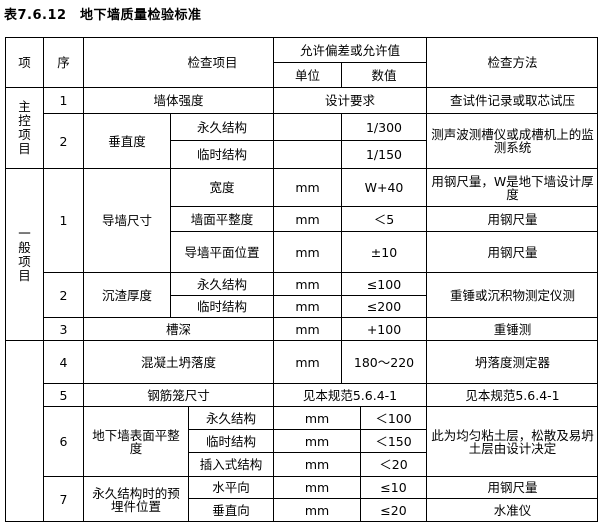 This screenshot has width=602, height=528. What do you see at coordinates (512, 510) in the screenshot?
I see `method-cell: 水准仪` at bounding box center [512, 510].